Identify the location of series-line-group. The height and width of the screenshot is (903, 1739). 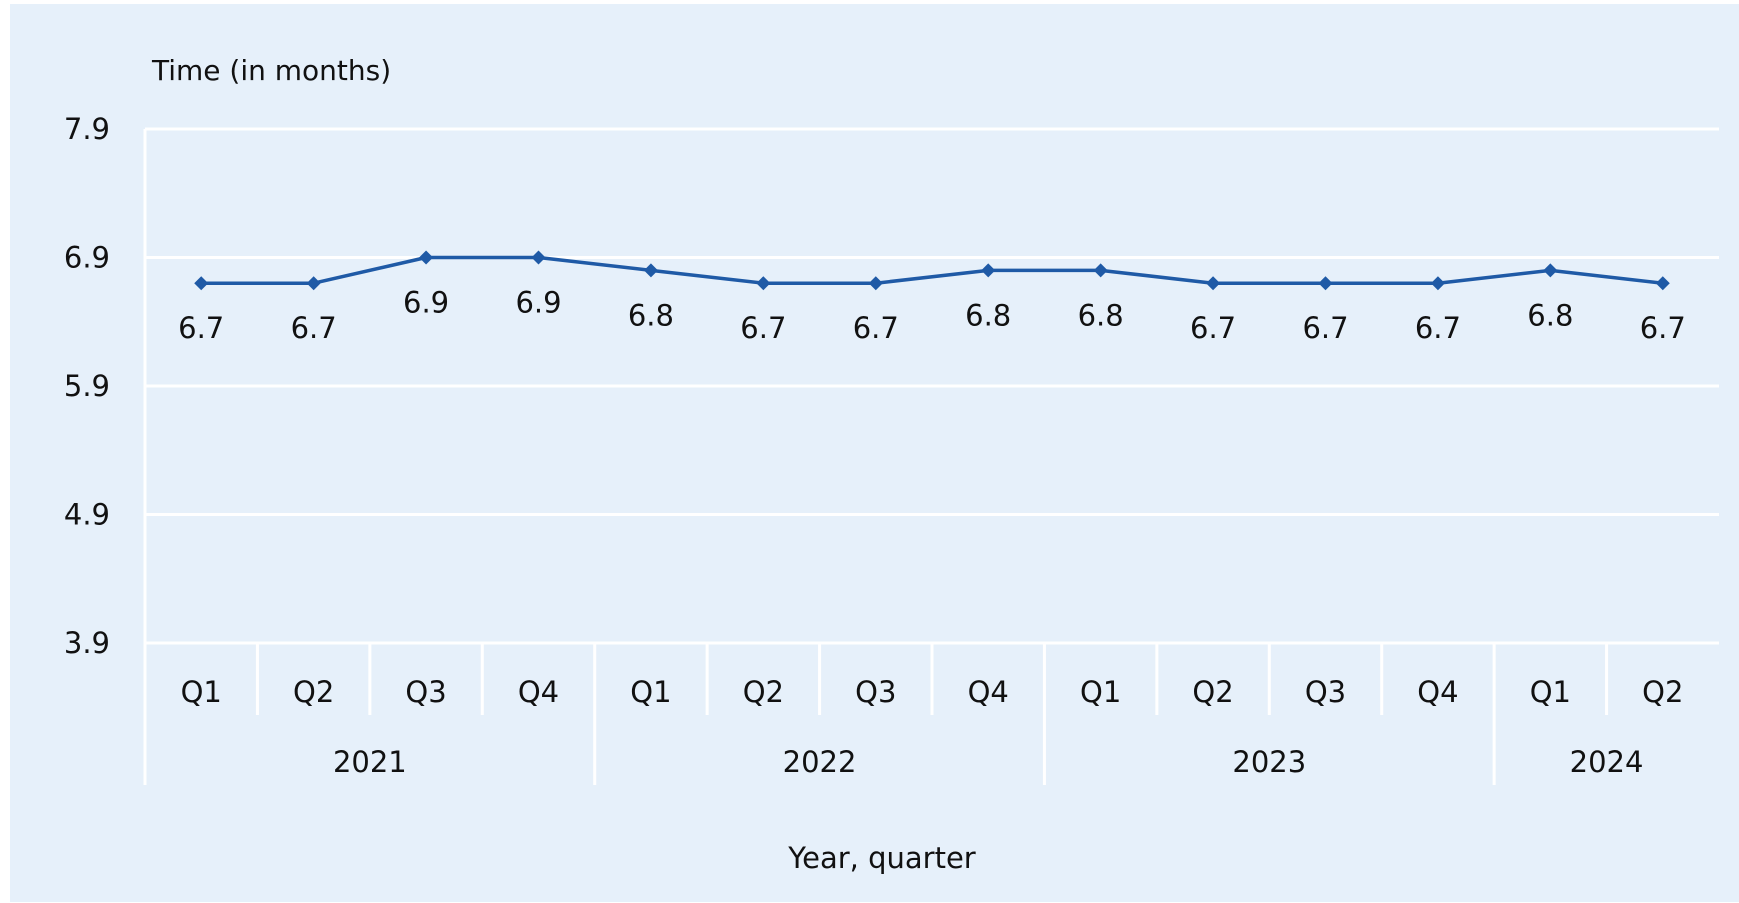
(932, 270).